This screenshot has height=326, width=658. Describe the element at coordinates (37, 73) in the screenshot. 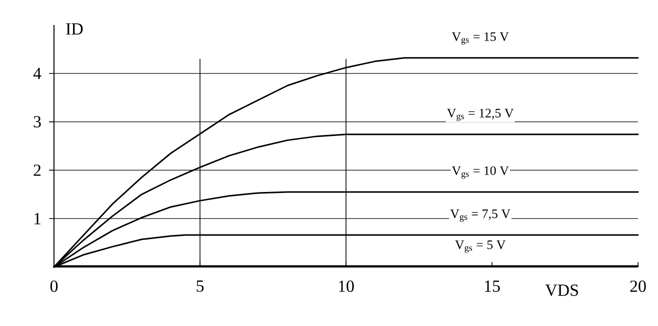

I see `y-tick-label: 4` at that location.